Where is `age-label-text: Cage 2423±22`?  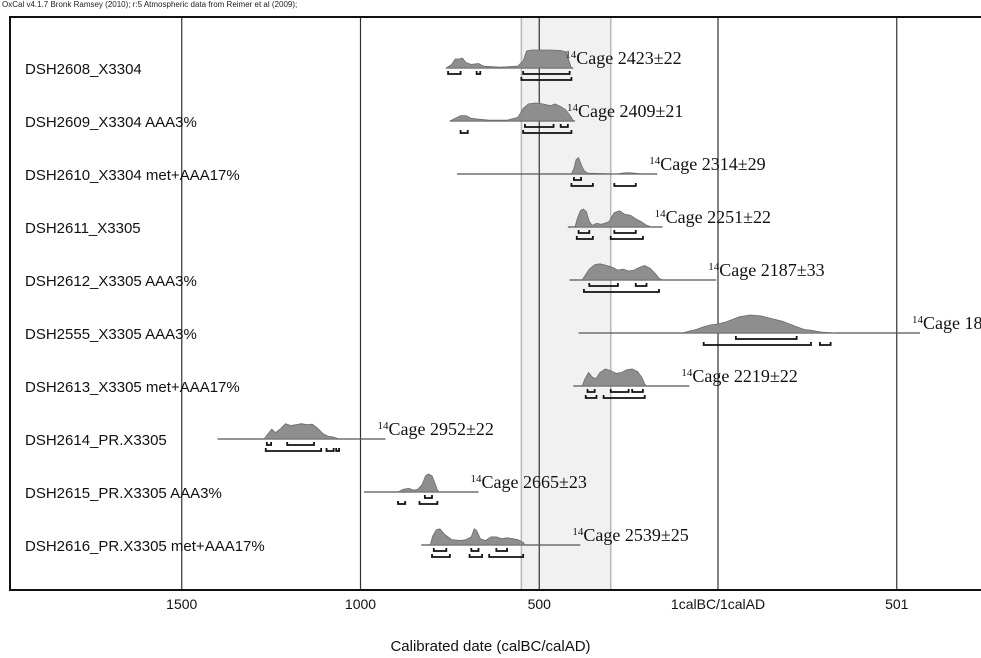
age-label-text: Cage 2423±22 is located at coordinates (628, 58).